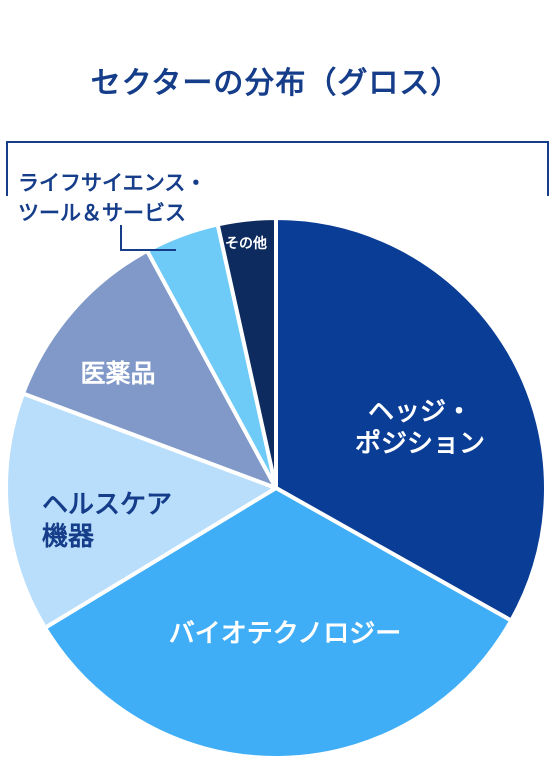  I want to click on slice-label-5: その他, so click(246, 243).